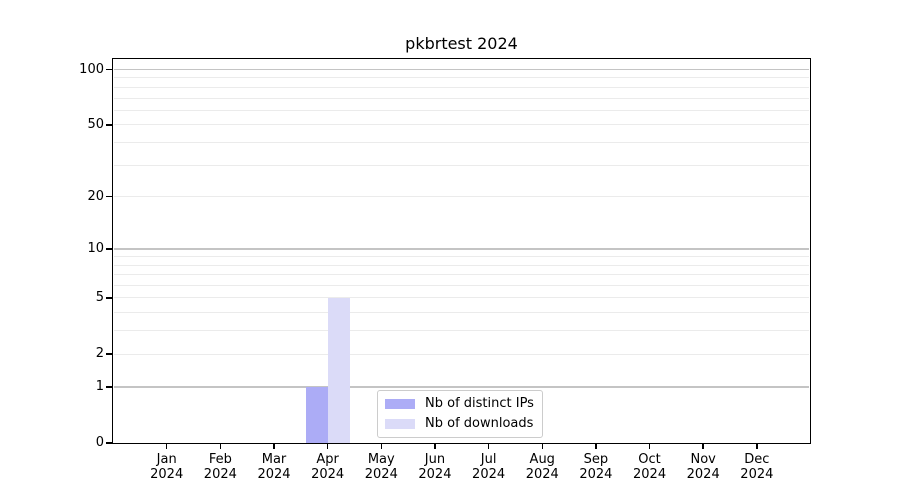  I want to click on y-tick-label: 0, so click(99, 442).